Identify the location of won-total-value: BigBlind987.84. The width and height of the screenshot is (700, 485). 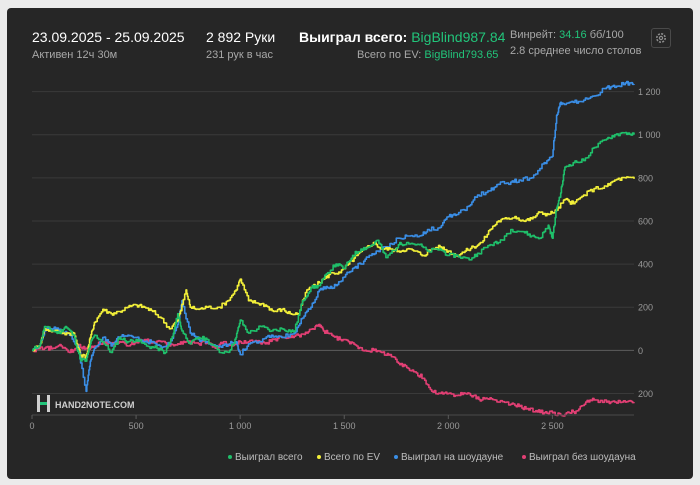
(458, 37).